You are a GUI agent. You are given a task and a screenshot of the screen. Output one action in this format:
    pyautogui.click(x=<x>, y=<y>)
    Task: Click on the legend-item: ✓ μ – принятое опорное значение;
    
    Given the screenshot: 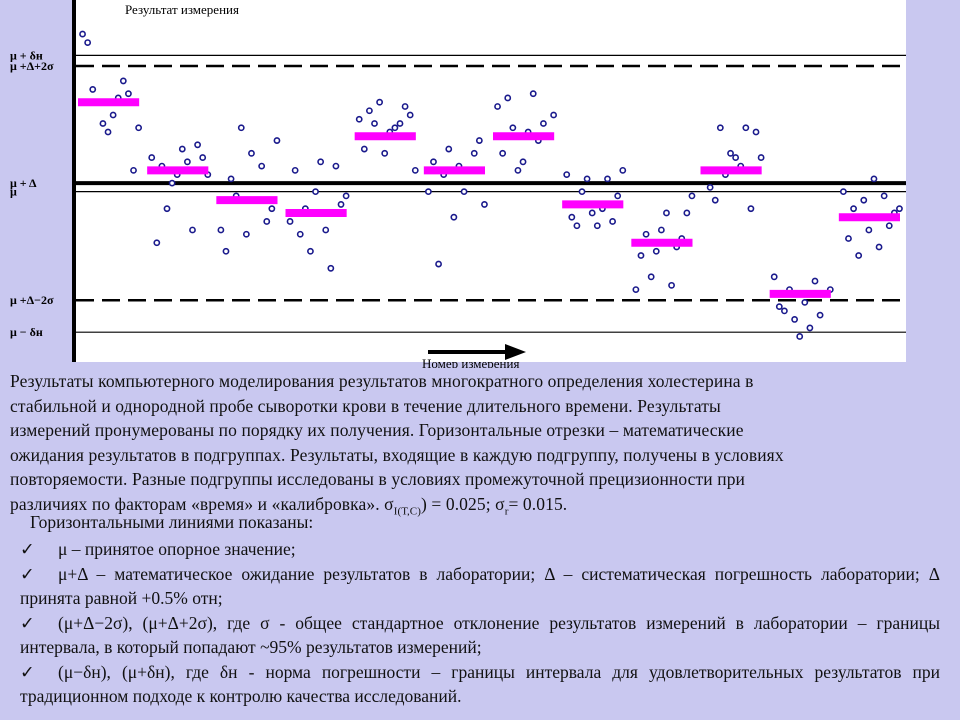 What is the action you would take?
    pyautogui.click(x=480, y=549)
    